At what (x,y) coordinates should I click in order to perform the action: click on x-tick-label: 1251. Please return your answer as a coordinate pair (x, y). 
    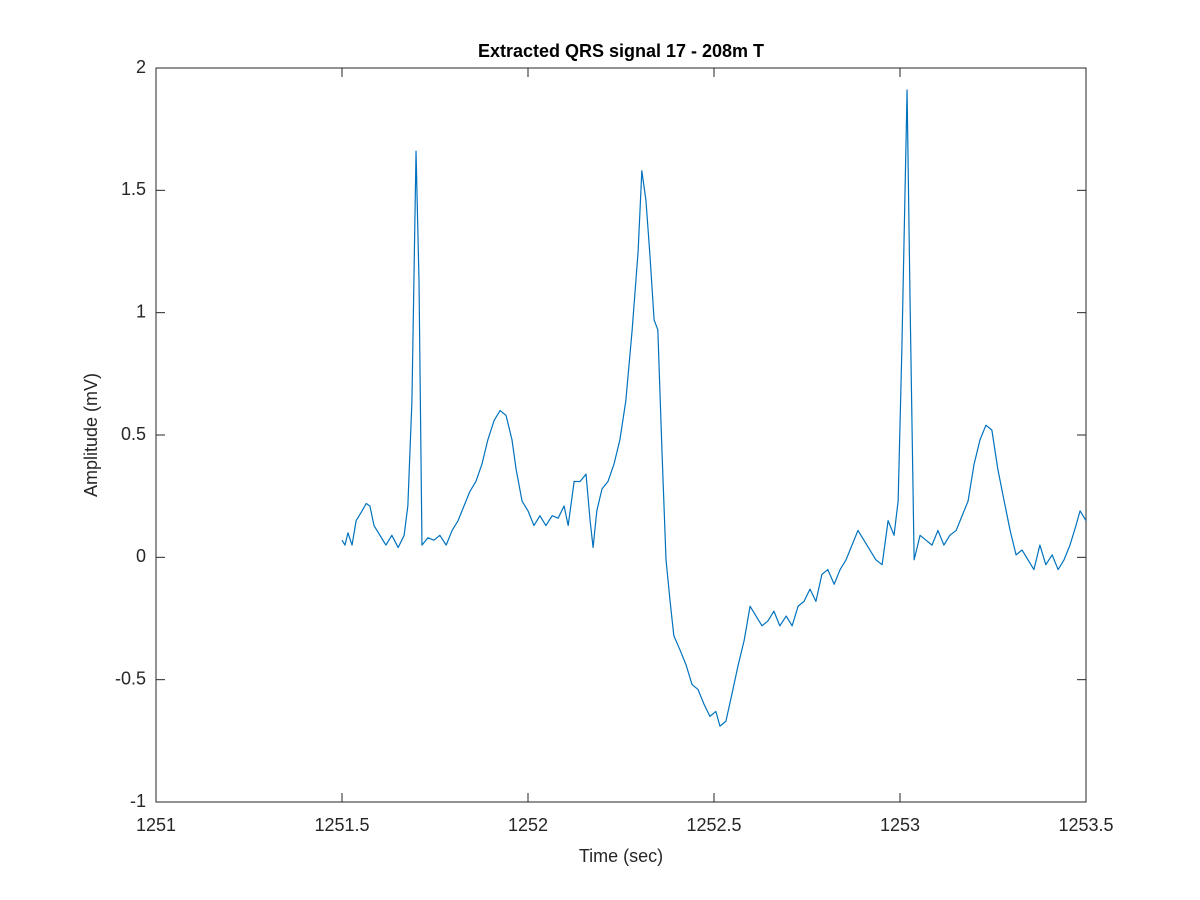
    Looking at the image, I should click on (156, 825).